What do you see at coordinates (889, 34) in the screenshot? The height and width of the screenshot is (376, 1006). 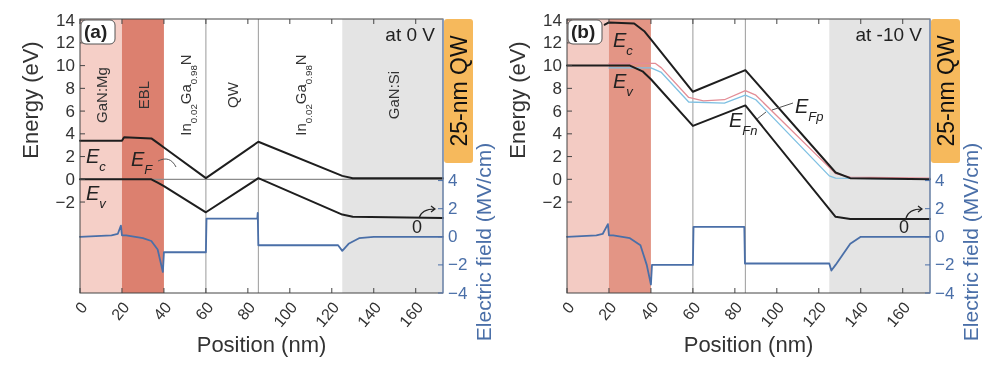 I see `annotation: at -10 V` at bounding box center [889, 34].